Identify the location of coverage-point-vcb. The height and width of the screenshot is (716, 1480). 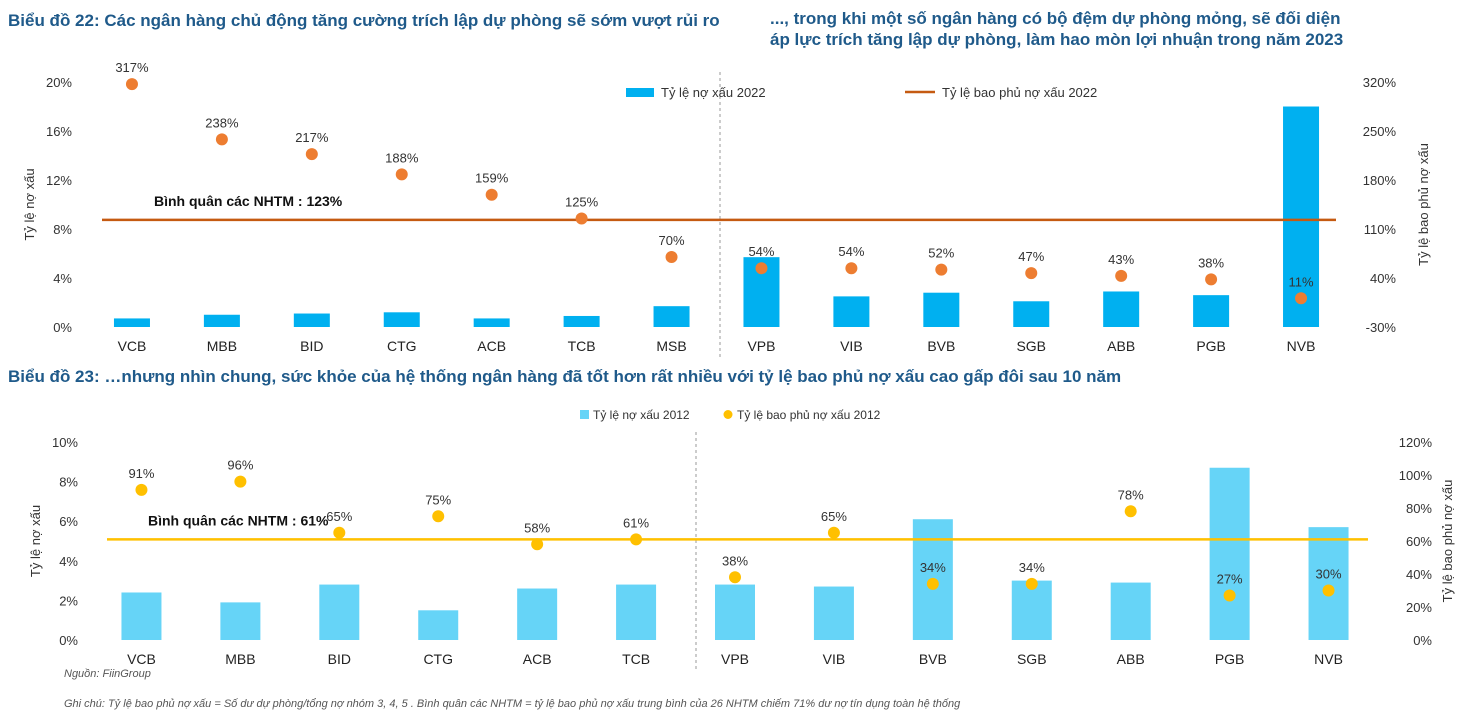
(131, 84).